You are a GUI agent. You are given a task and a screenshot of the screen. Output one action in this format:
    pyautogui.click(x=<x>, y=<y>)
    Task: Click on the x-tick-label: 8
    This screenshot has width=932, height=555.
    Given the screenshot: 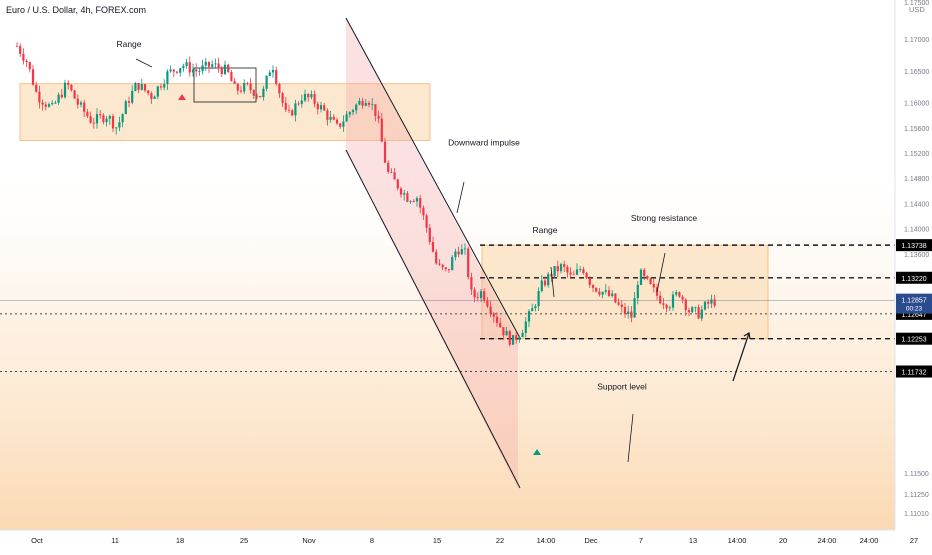 What is the action you would take?
    pyautogui.click(x=372, y=540)
    